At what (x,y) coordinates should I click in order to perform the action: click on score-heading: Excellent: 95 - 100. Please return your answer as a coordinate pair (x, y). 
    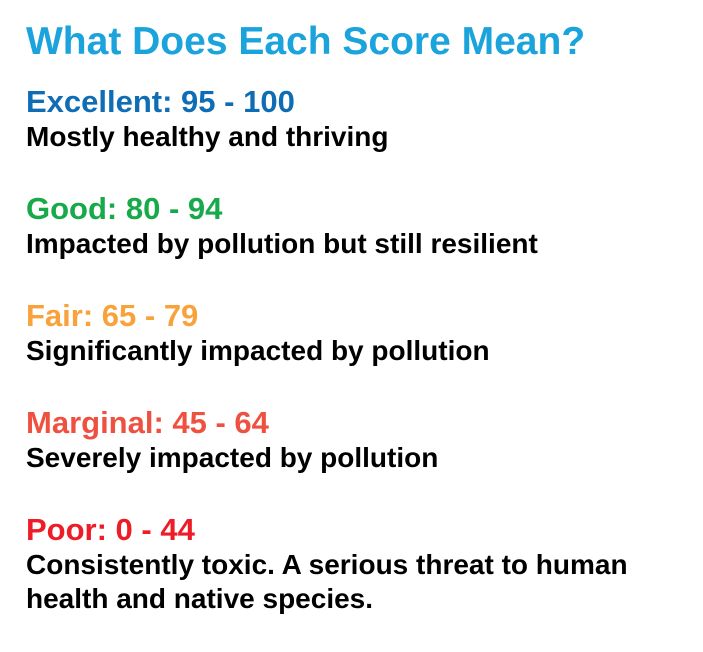
    Looking at the image, I should click on (160, 101).